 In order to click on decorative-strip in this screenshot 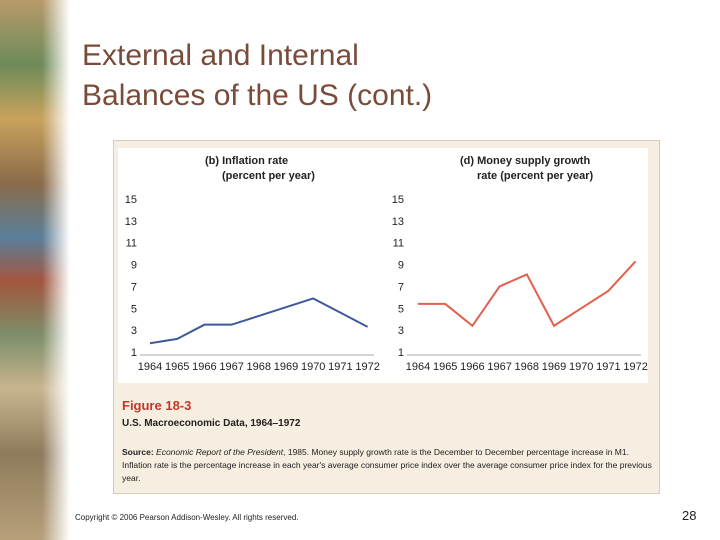, I will do `click(35, 270)`.